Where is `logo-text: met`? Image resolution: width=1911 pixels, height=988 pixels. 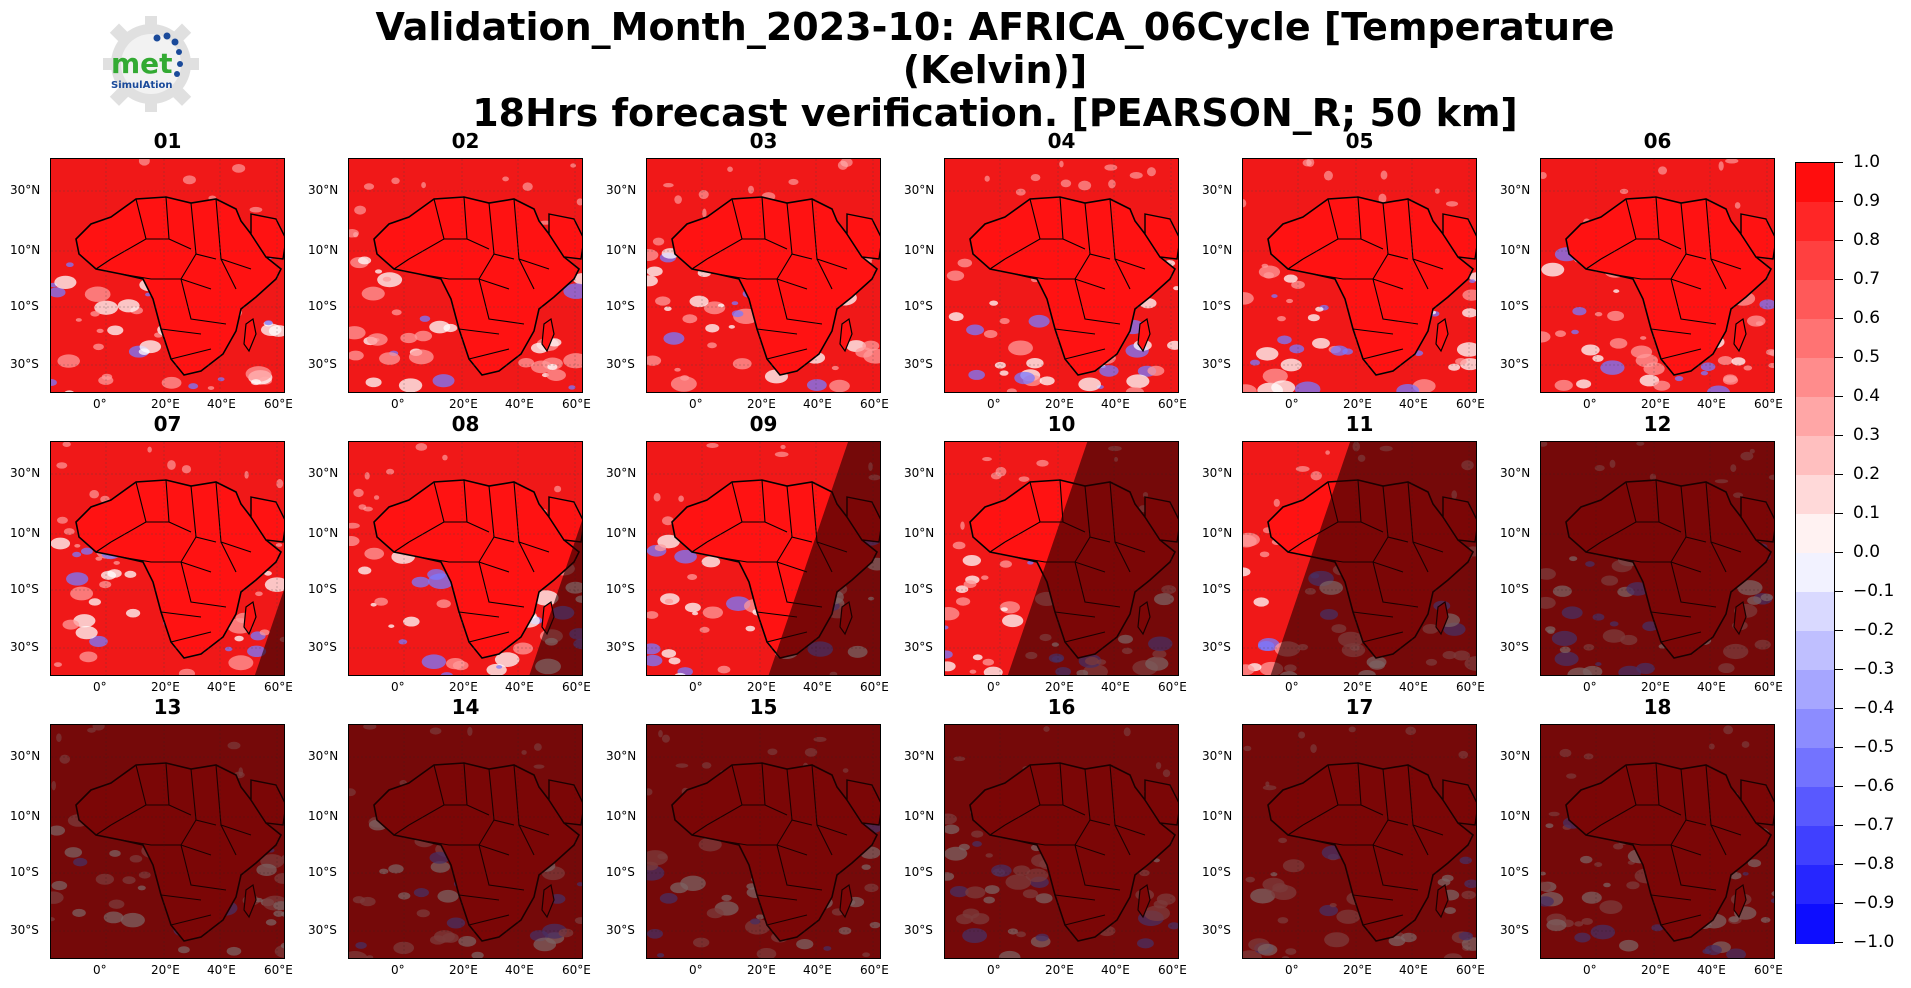
logo-text: met is located at coordinates (142, 63).